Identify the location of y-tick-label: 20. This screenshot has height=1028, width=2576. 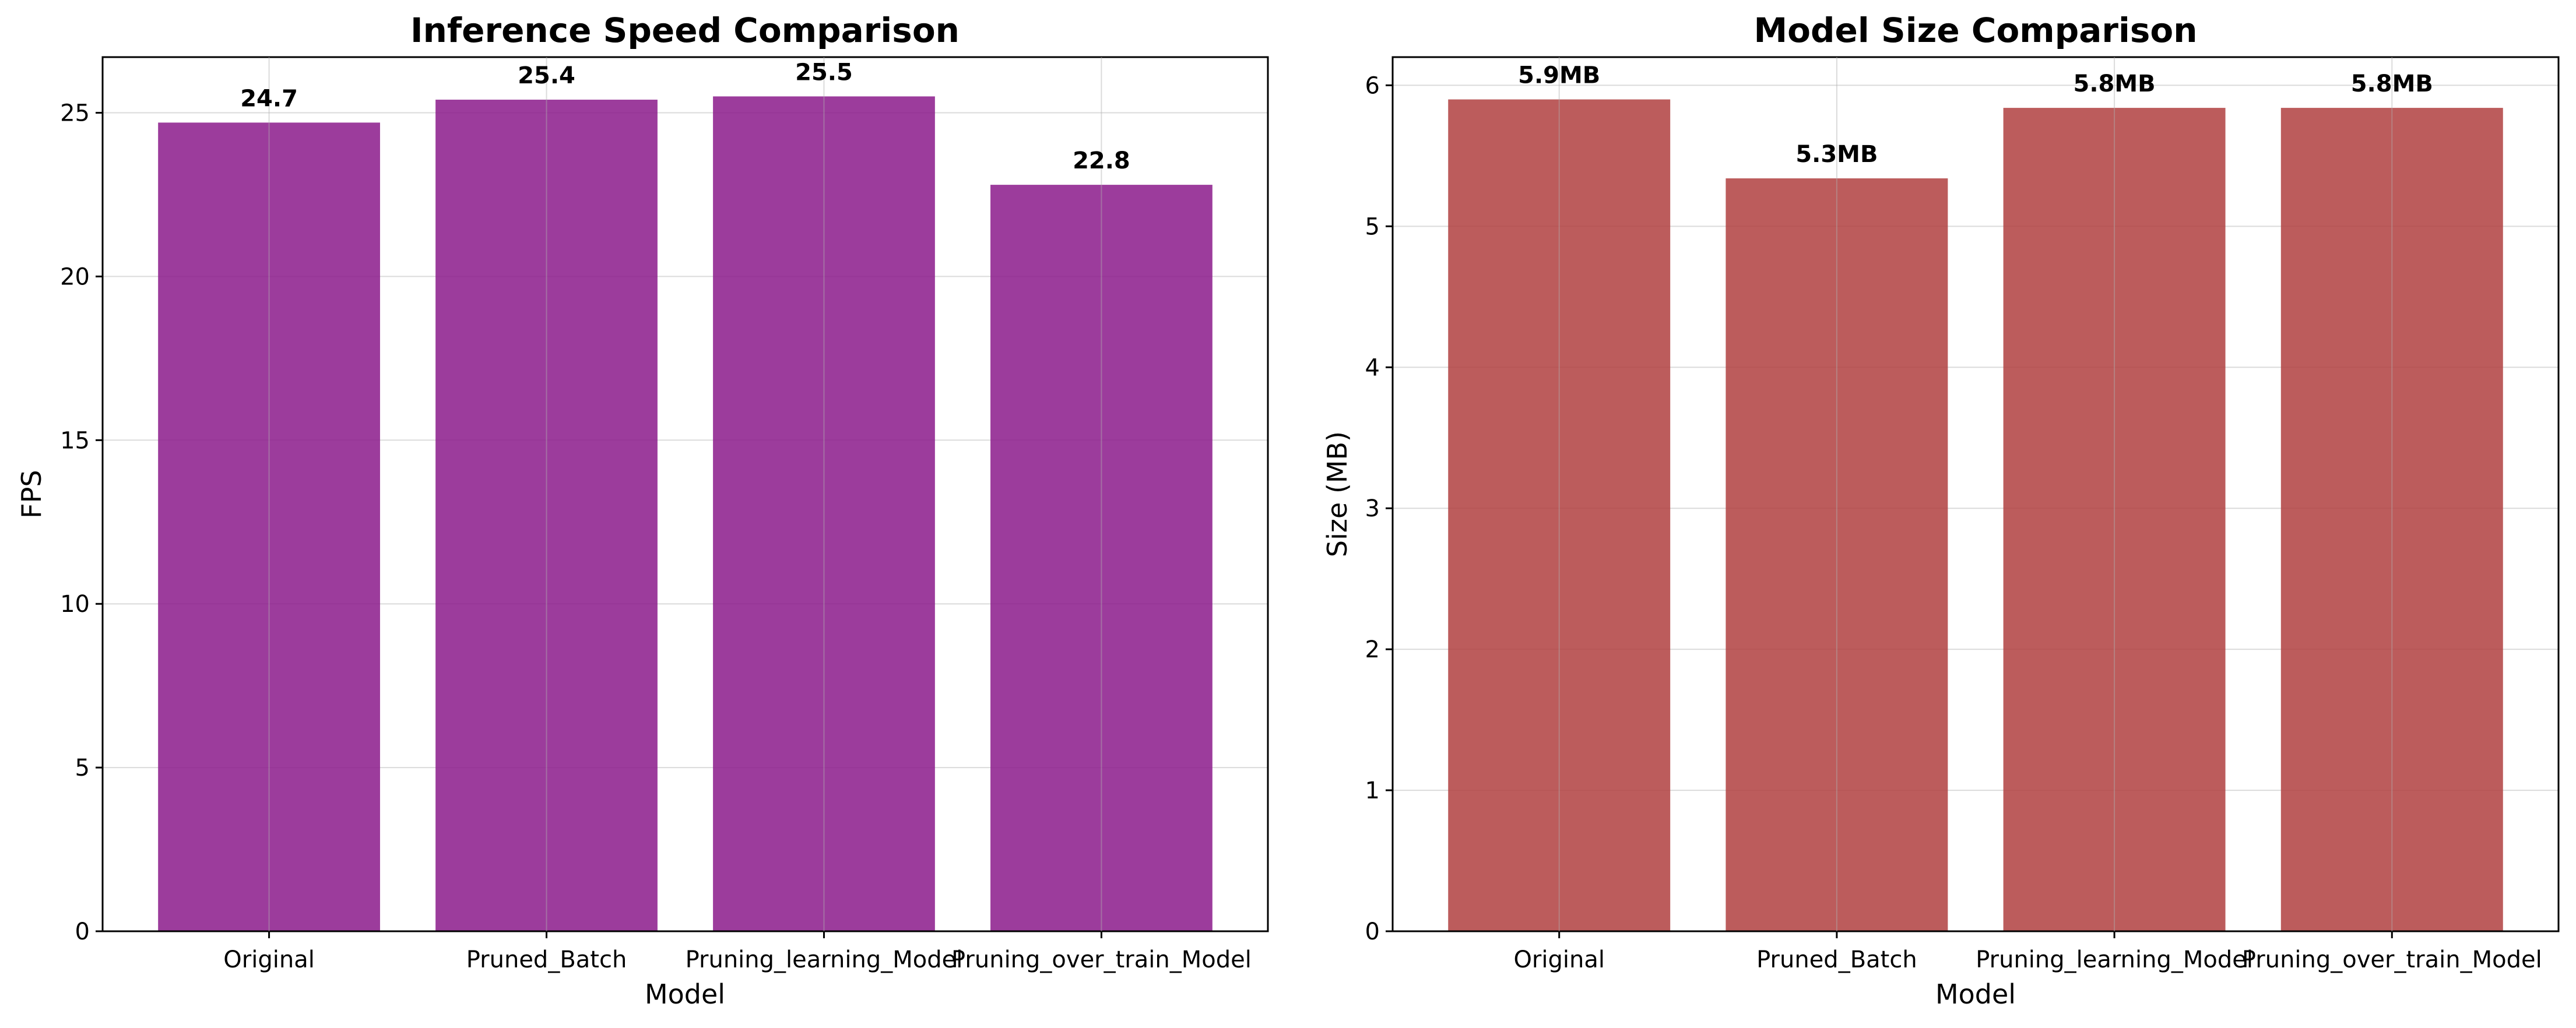
(75, 276).